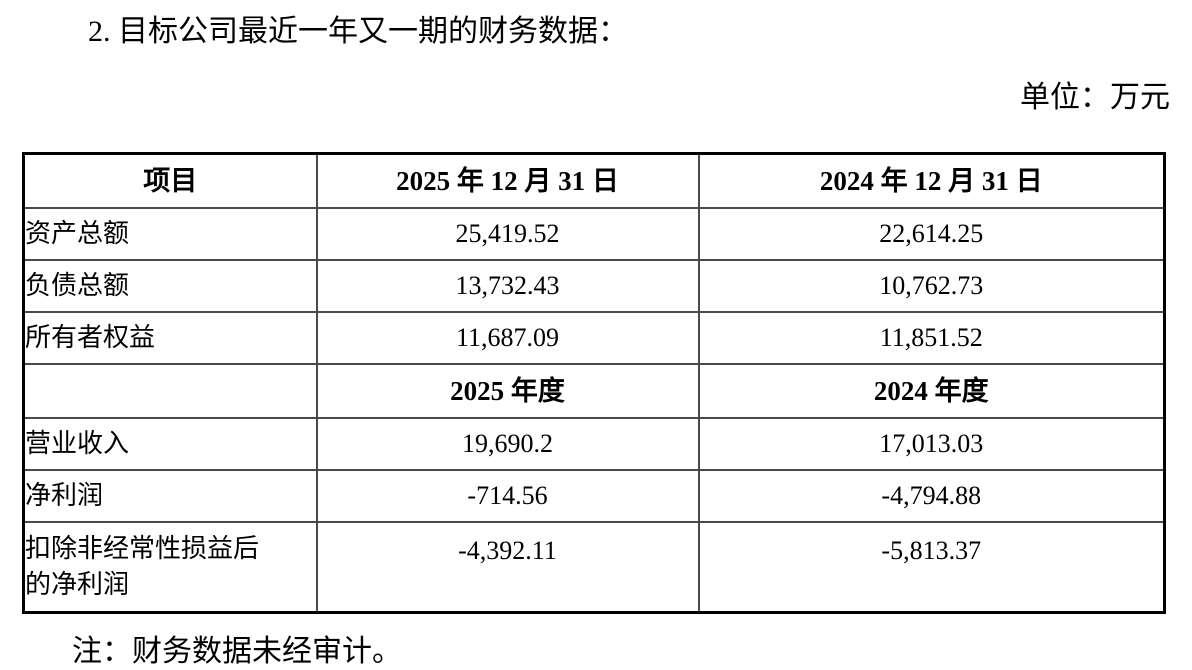  Describe the element at coordinates (170, 338) in the screenshot. I see `row-label: 所有者权益` at that location.